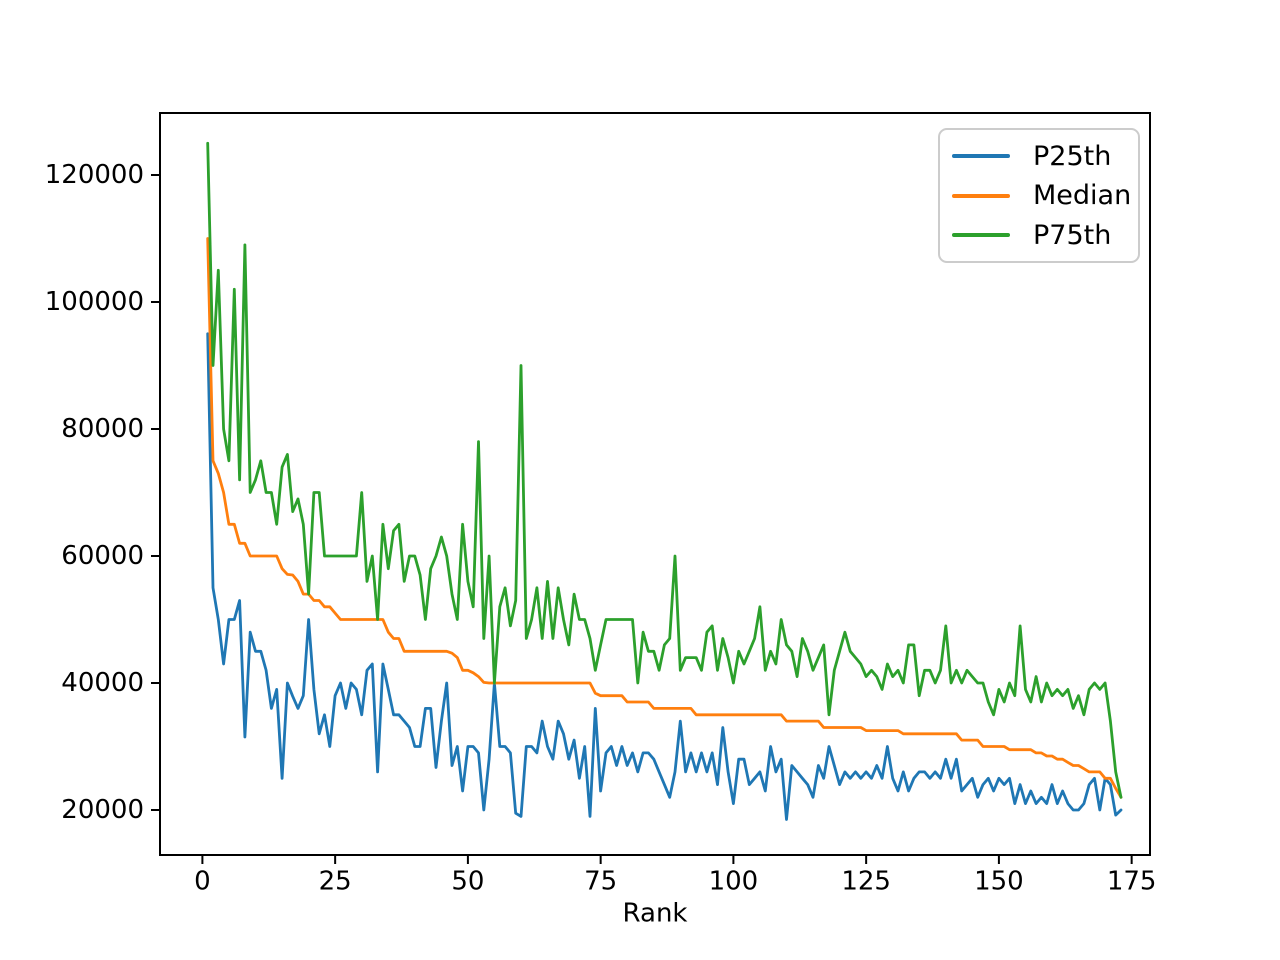  What do you see at coordinates (981, 235) in the screenshot?
I see `legend-line-sample-p75th` at bounding box center [981, 235].